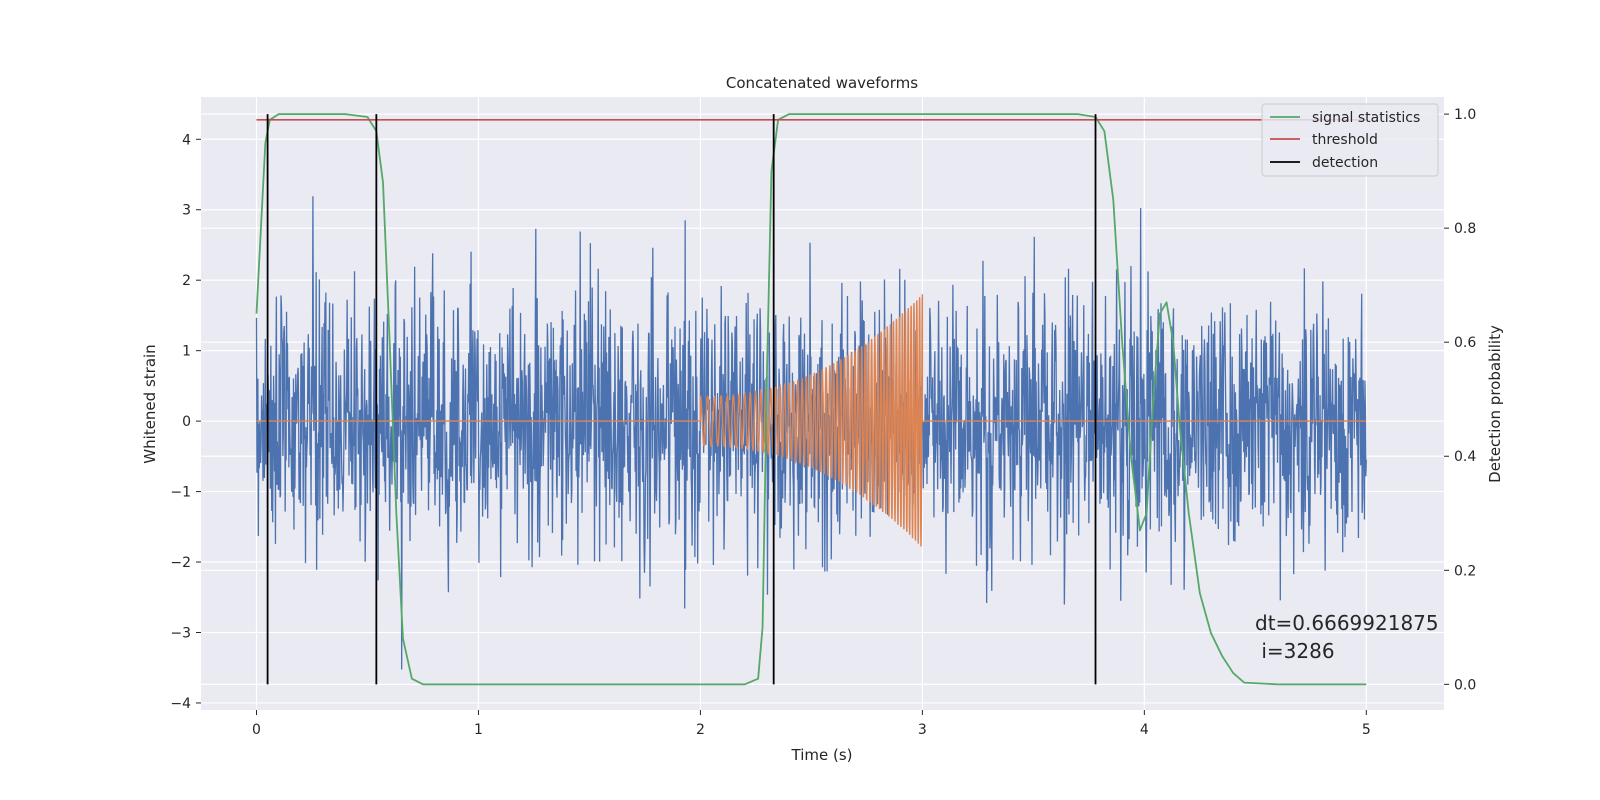 This screenshot has width=1600, height=800. Describe the element at coordinates (822, 755) in the screenshot. I see `x-axis-title: Time (s)` at that location.